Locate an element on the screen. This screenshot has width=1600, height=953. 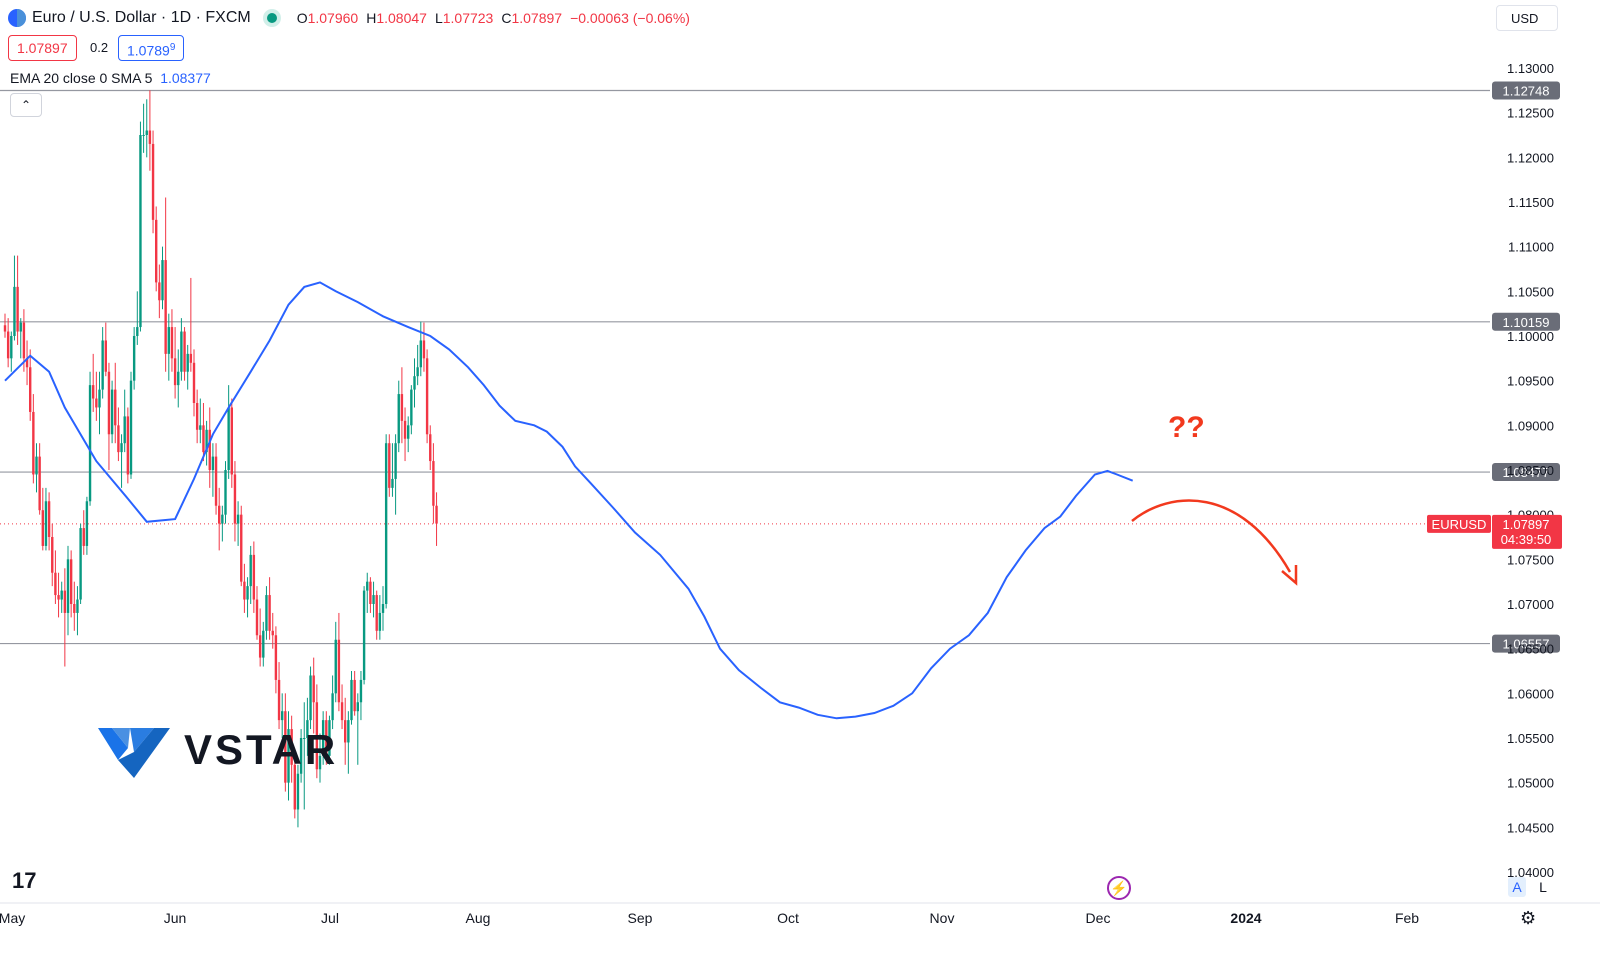
buy-button: 1.07899 is located at coordinates (151, 48).